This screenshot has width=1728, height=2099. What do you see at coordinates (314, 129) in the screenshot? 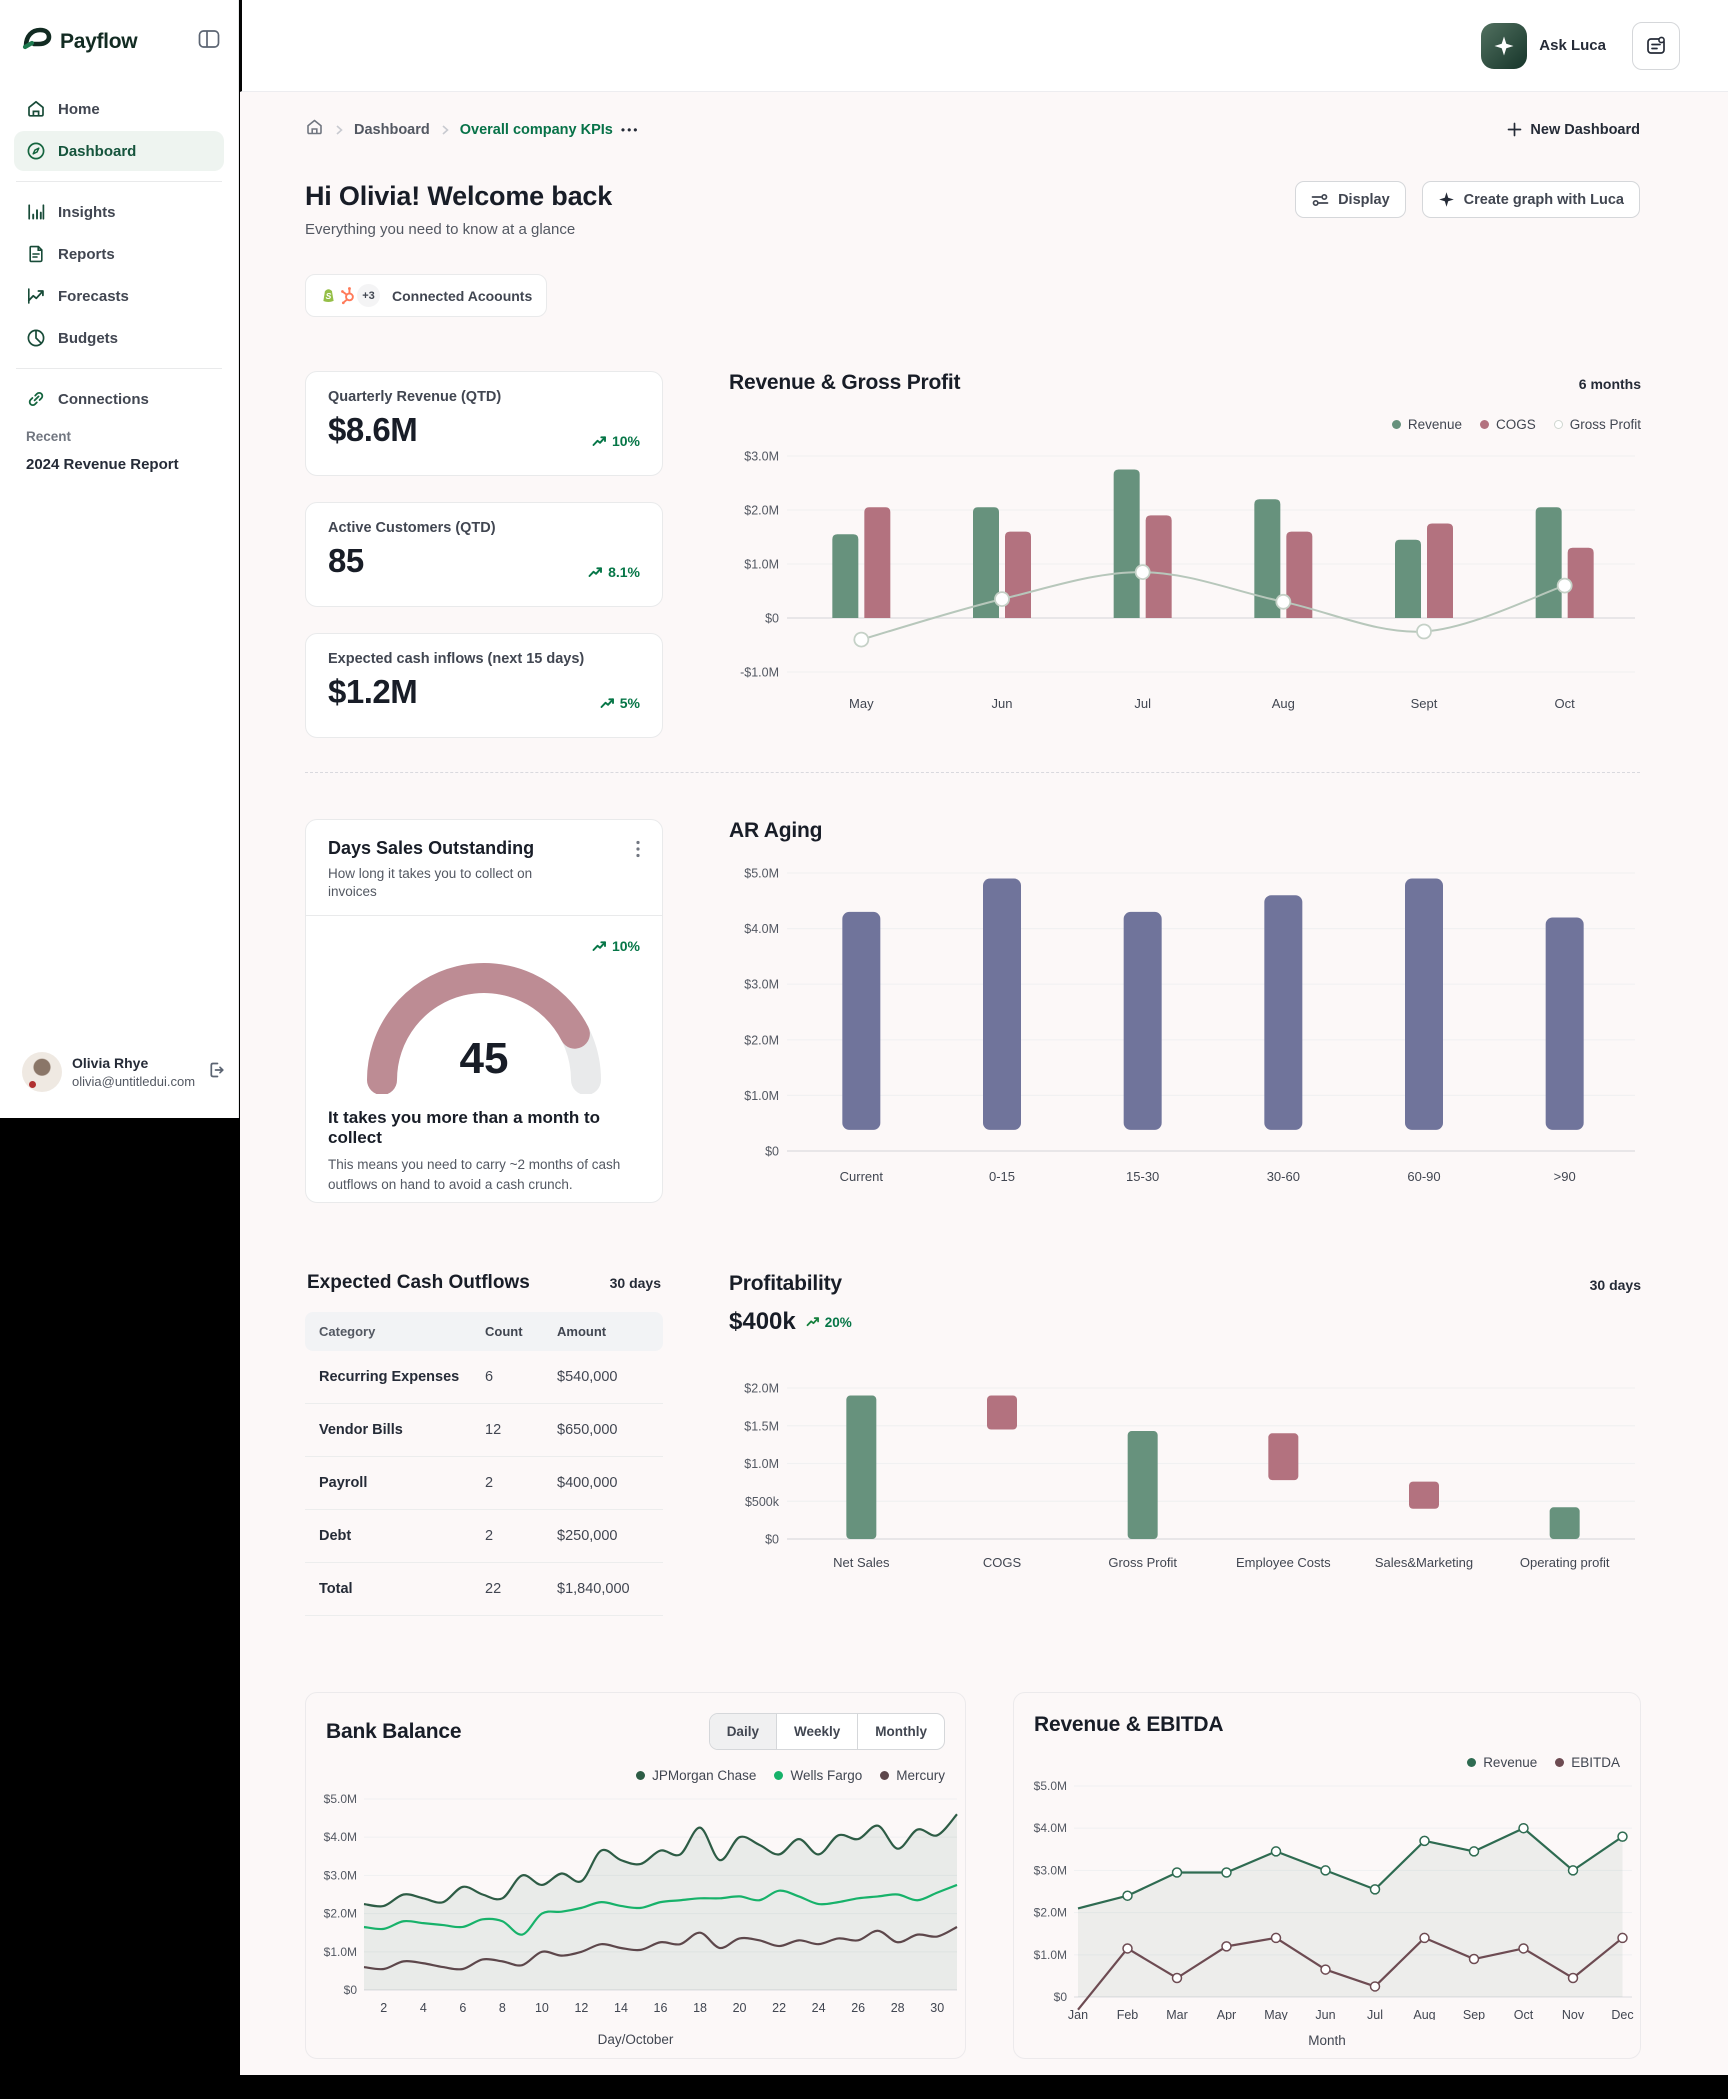
I see `breadcrumb-home-icon` at bounding box center [314, 129].